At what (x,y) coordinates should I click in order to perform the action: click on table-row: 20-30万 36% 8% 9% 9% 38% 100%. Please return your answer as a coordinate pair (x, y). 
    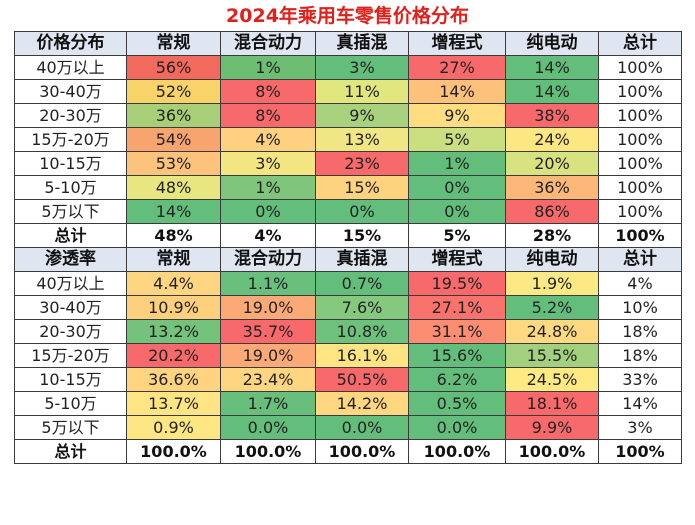
    Looking at the image, I should click on (348, 115).